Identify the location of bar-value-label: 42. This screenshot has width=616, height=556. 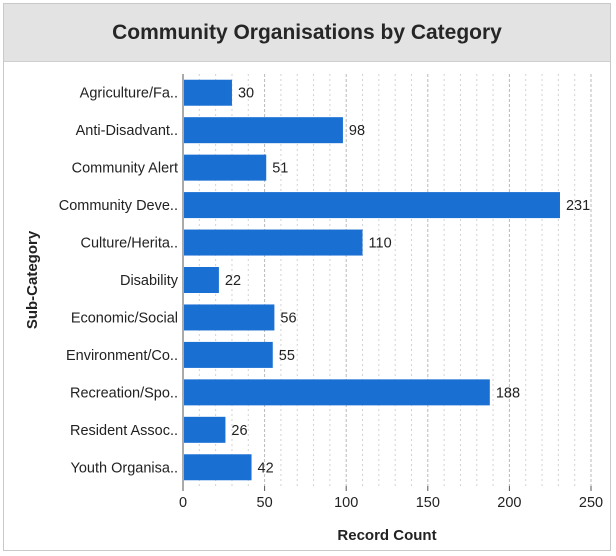
(266, 468).